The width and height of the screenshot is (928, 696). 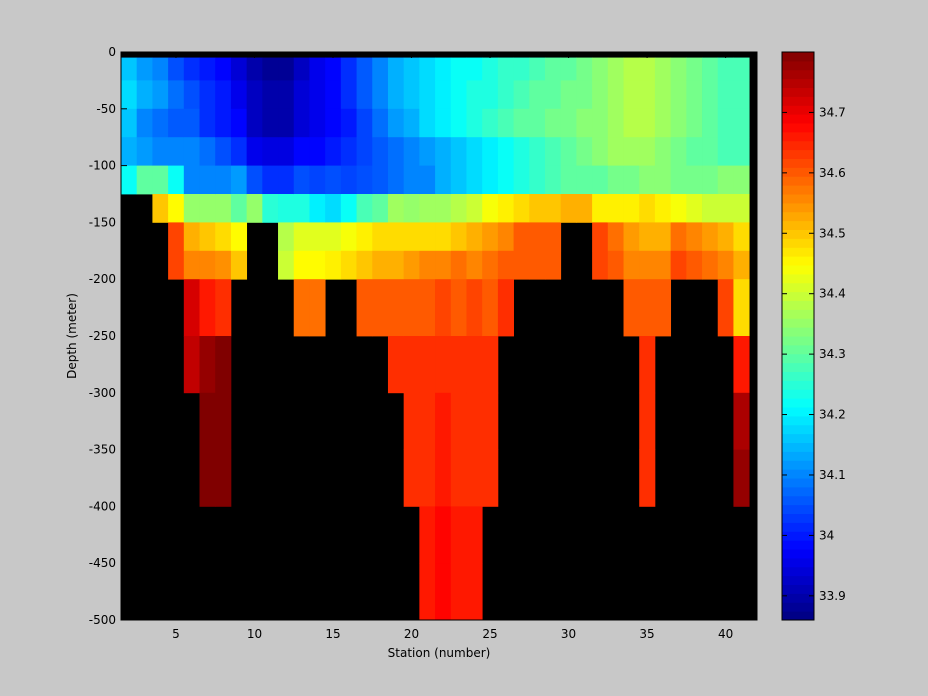 What do you see at coordinates (102, 222) in the screenshot?
I see `y-tick-label: -150` at bounding box center [102, 222].